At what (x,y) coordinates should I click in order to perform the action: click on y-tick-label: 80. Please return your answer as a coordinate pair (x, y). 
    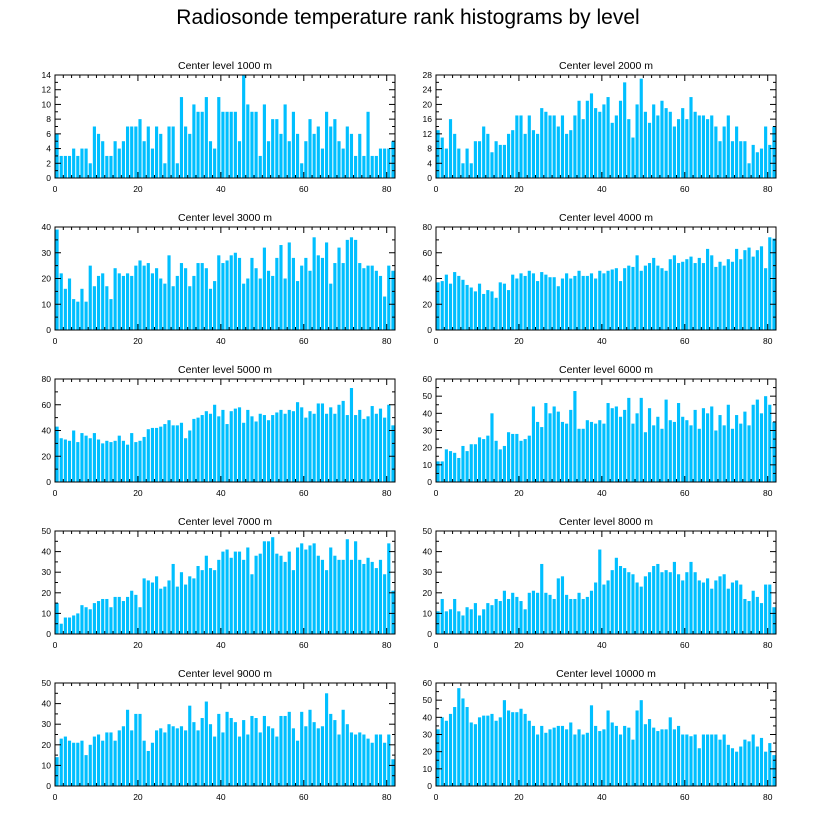
    Looking at the image, I should click on (47, 379).